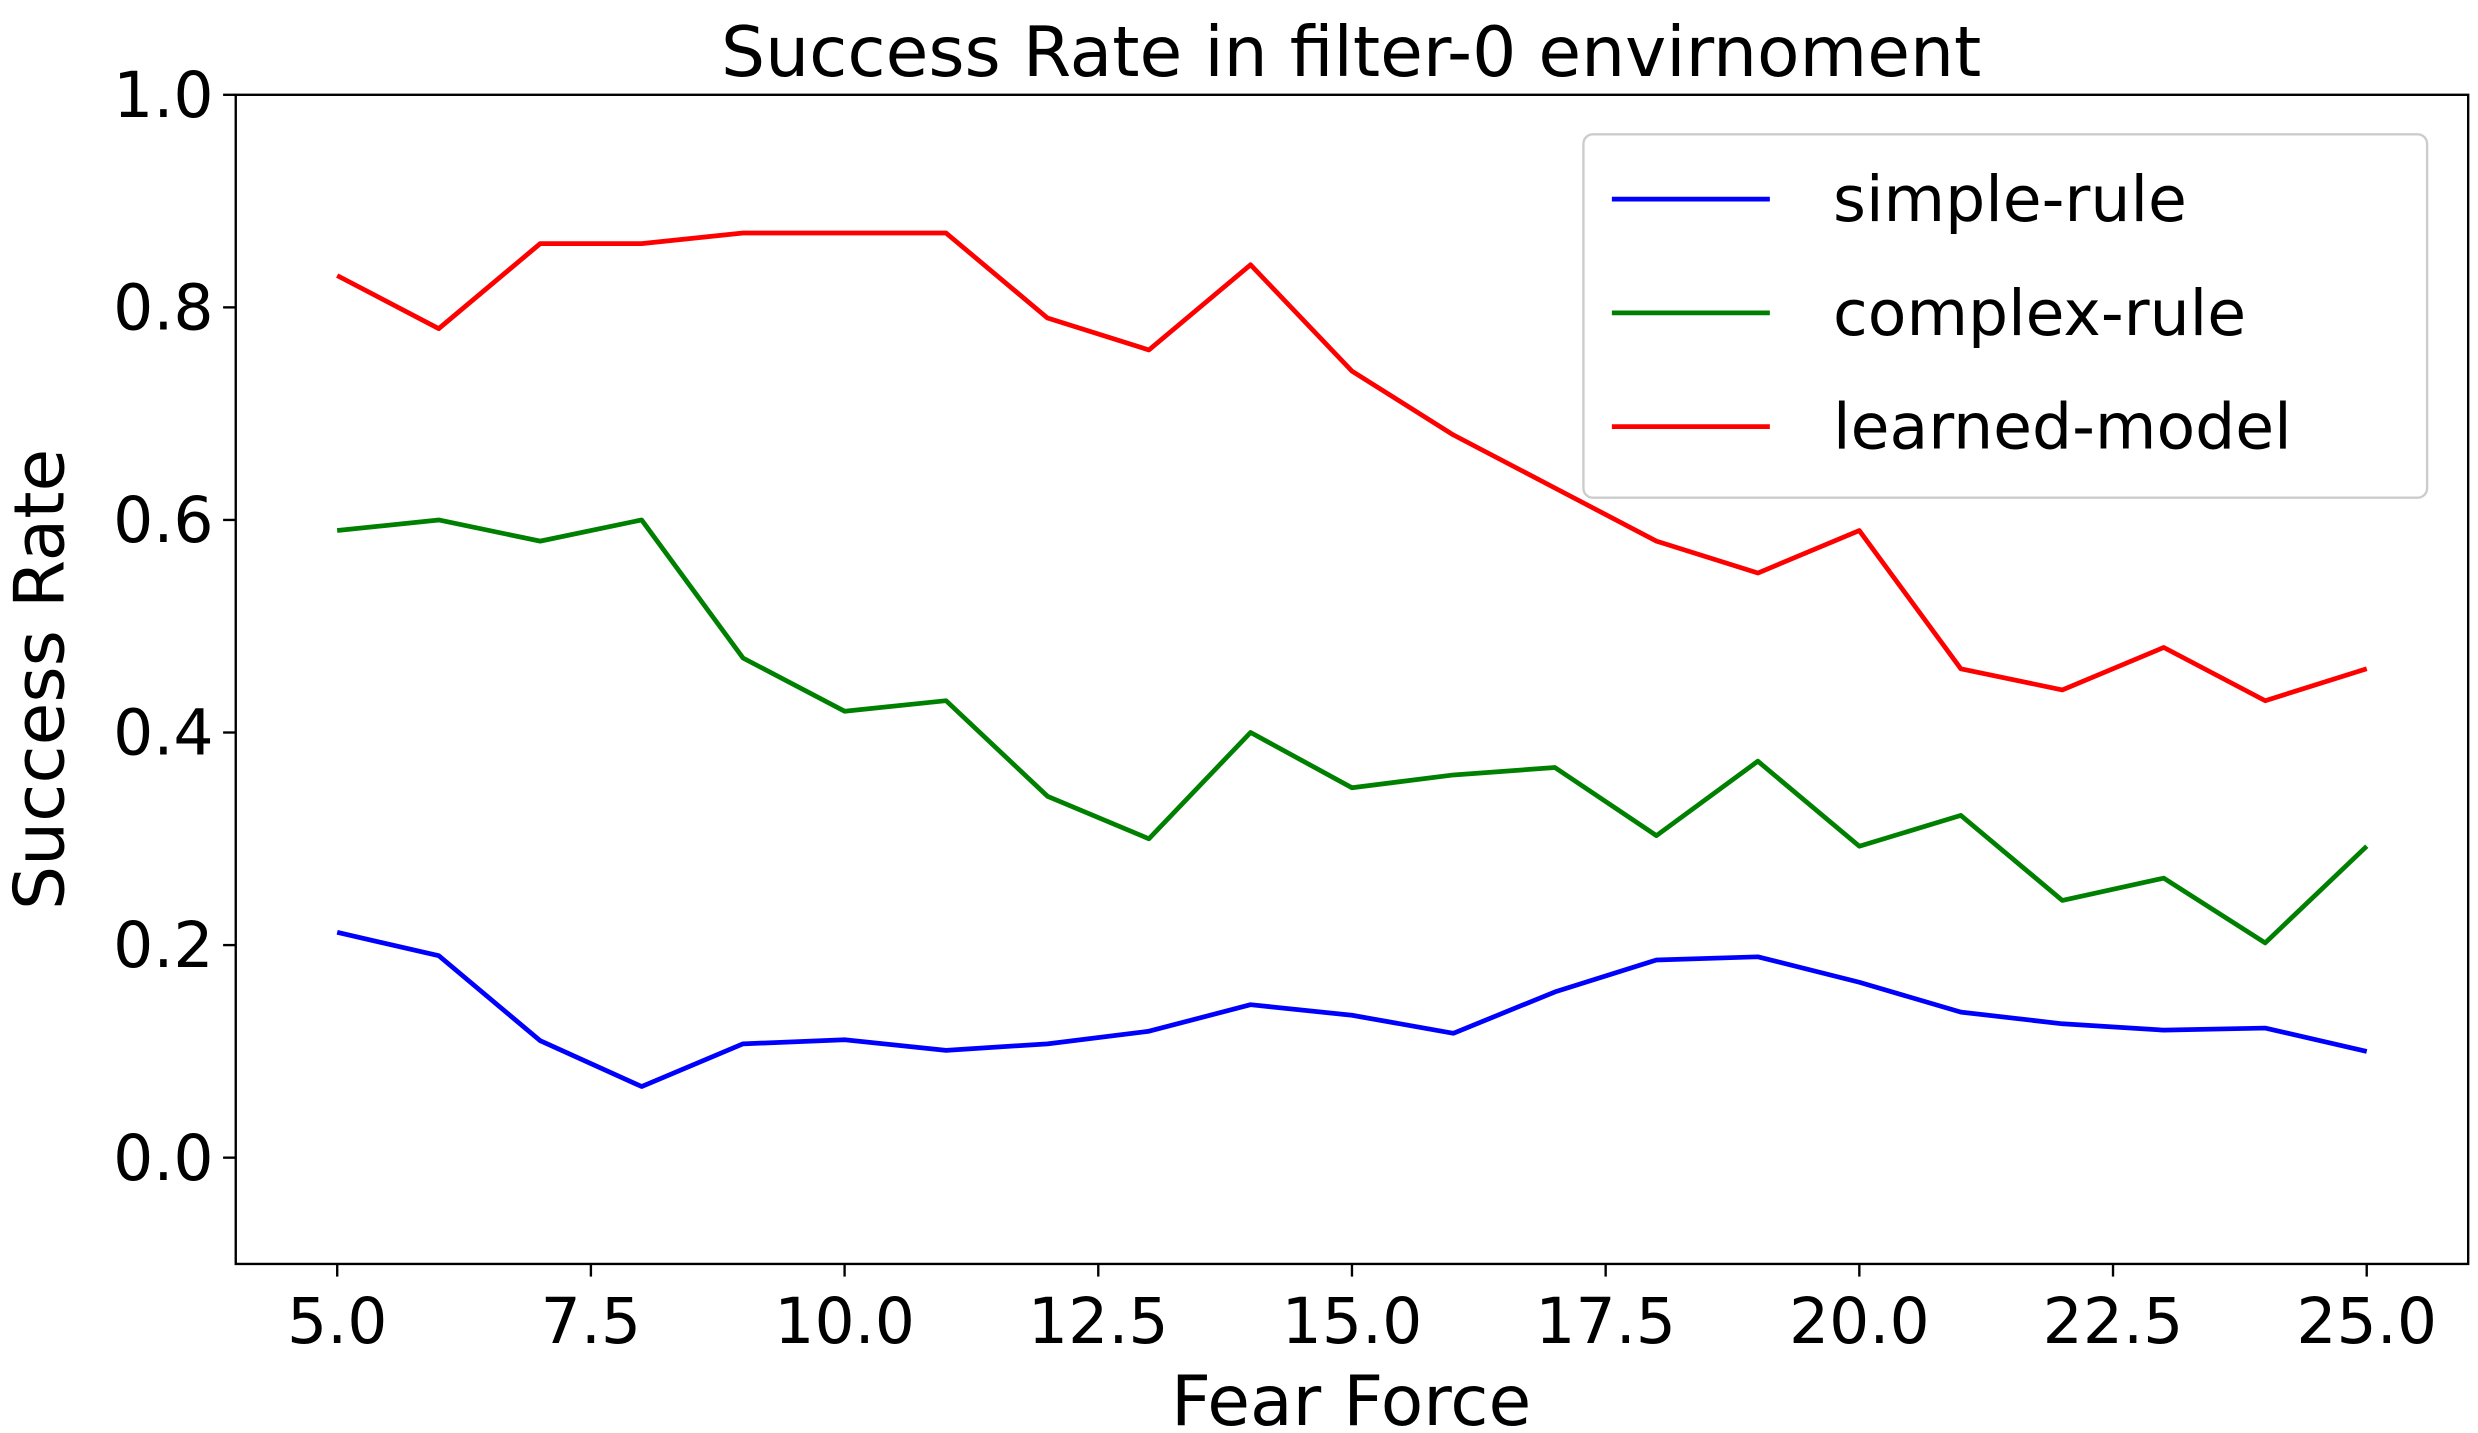 Image resolution: width=2478 pixels, height=1433 pixels. Describe the element at coordinates (1098, 1321) in the screenshot. I see `x-tick-label: 12.5` at that location.